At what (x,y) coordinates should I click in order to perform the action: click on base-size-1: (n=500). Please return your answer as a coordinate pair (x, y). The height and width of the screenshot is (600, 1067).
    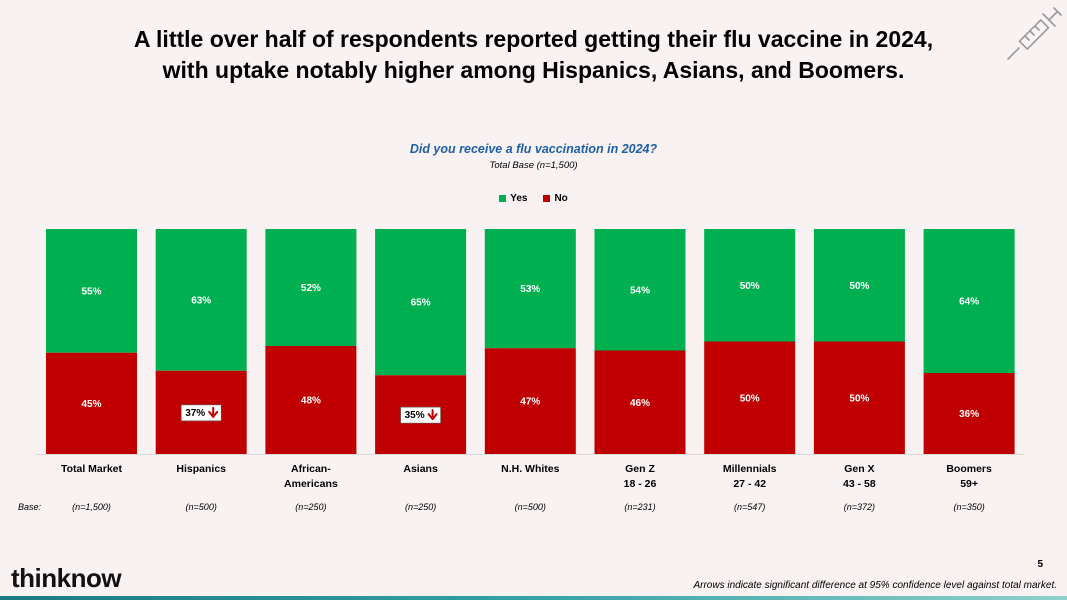
    Looking at the image, I should click on (201, 507).